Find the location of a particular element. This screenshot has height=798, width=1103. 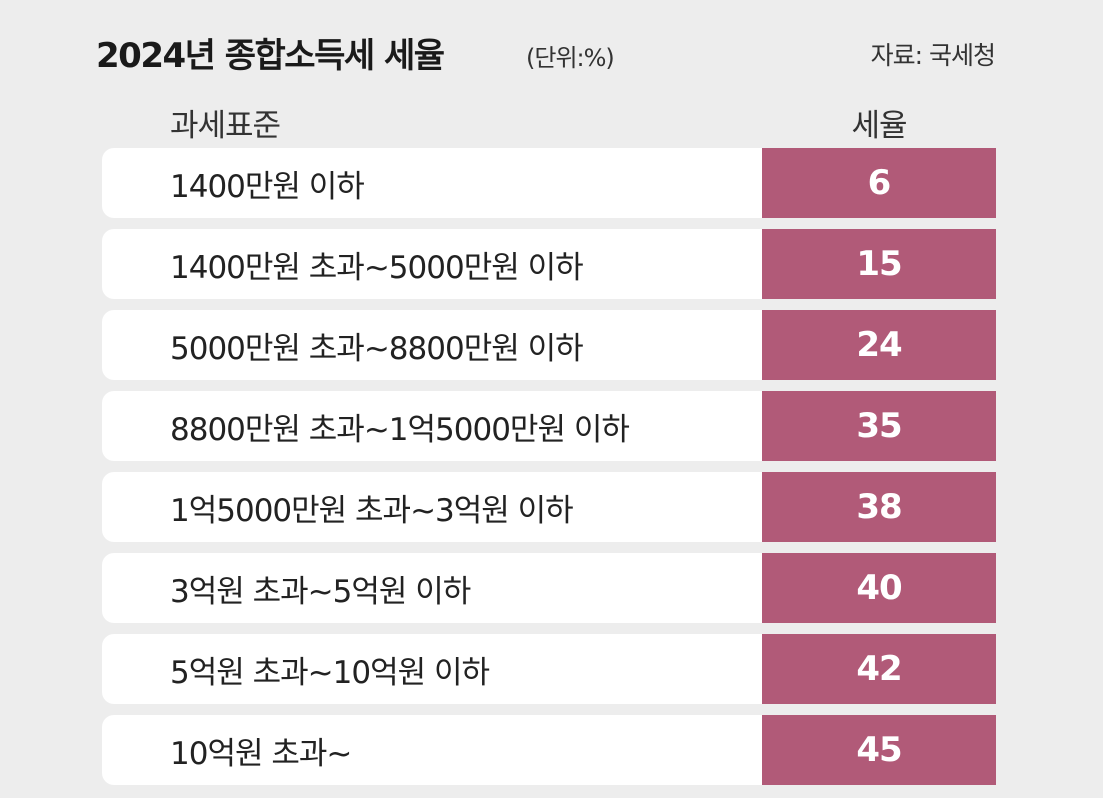

tax-rate-value: 35 is located at coordinates (879, 426).